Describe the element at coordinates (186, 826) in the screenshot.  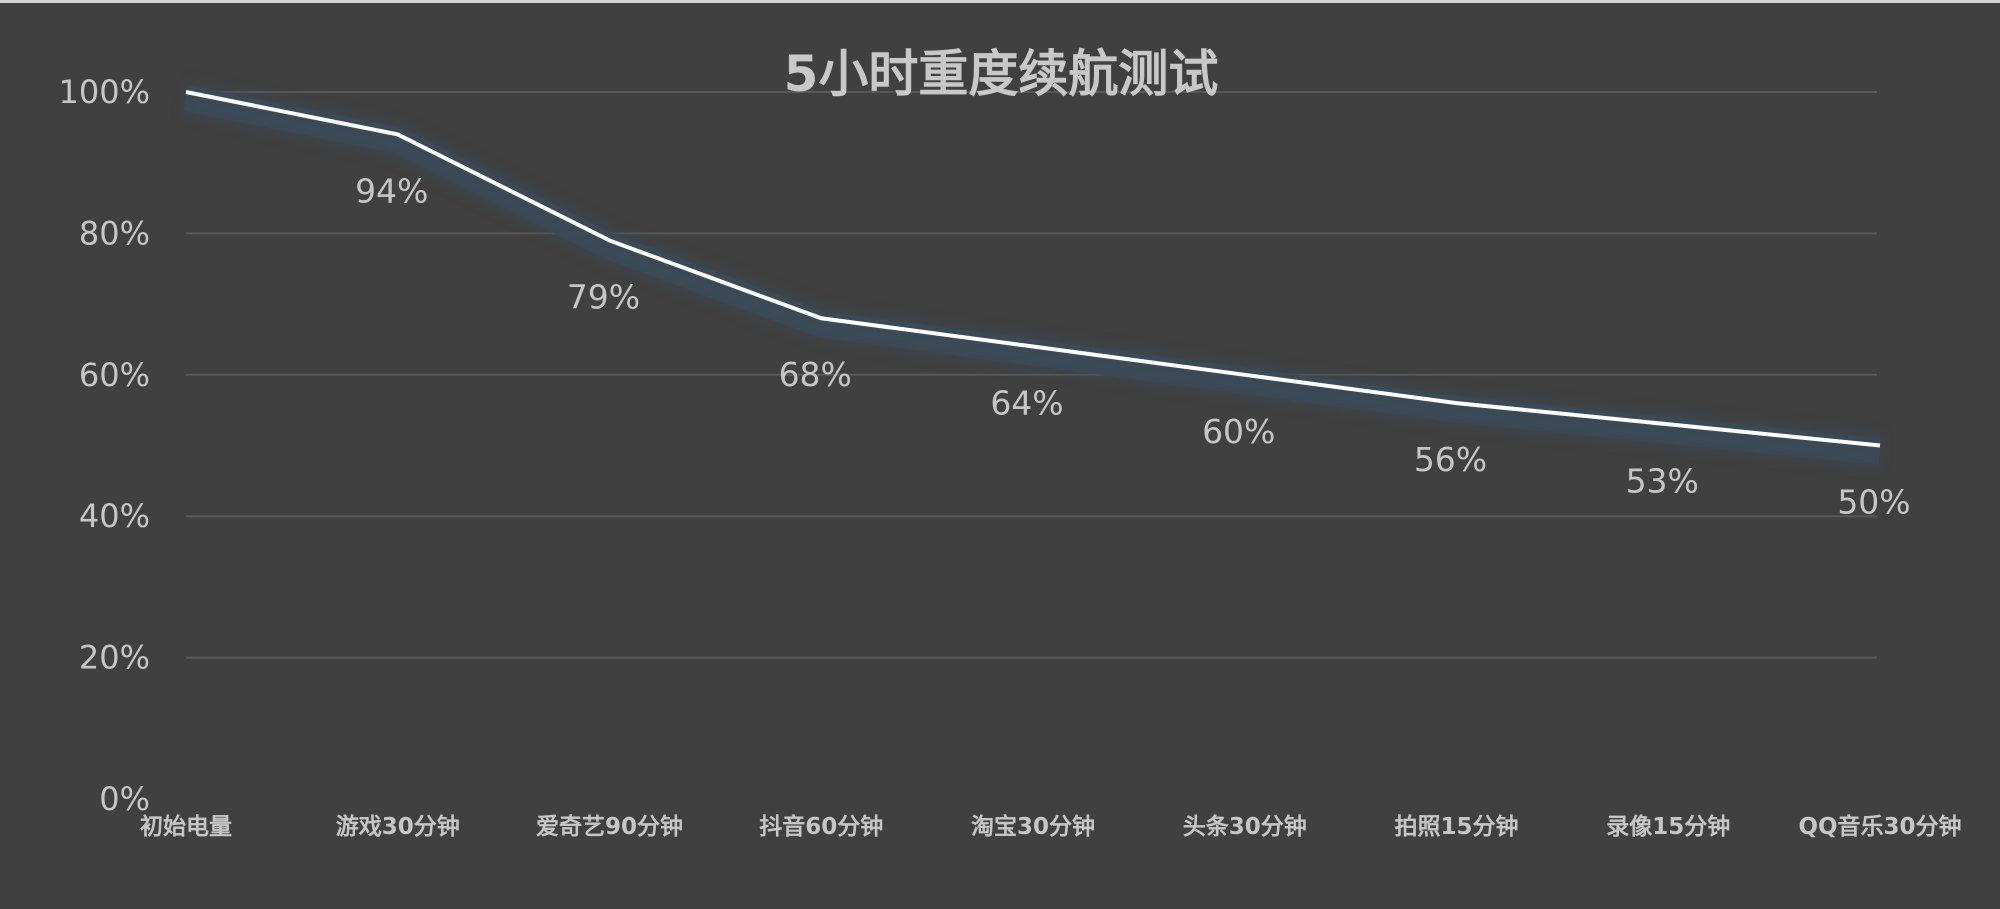
I see `x-tick-label: 初始电量` at that location.